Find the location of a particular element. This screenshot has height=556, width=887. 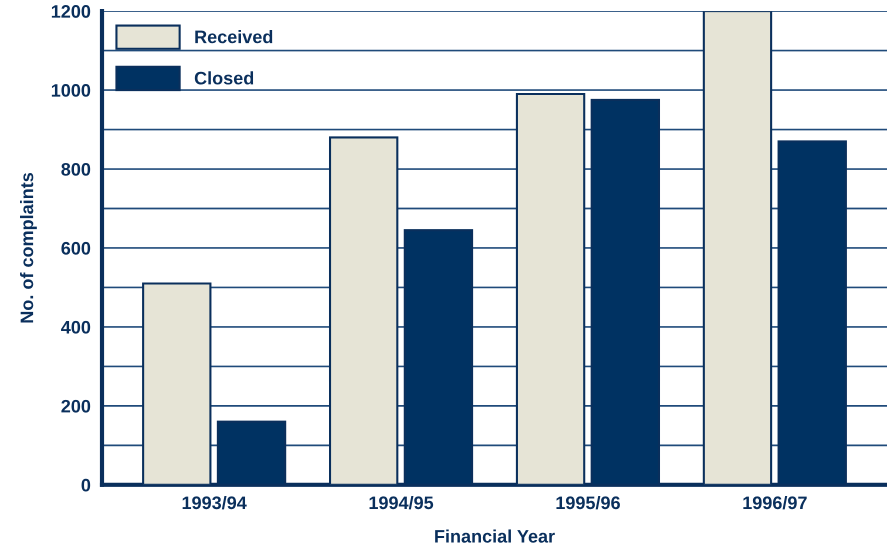

x-tick-label: 1993/94 is located at coordinates (214, 503).